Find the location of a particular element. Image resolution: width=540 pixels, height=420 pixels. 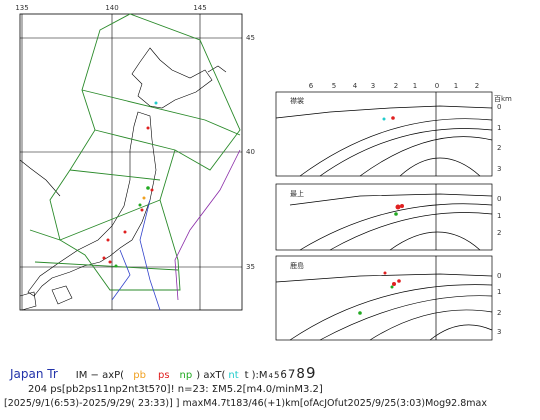

region: Japan Tr is located at coordinates (34, 374).